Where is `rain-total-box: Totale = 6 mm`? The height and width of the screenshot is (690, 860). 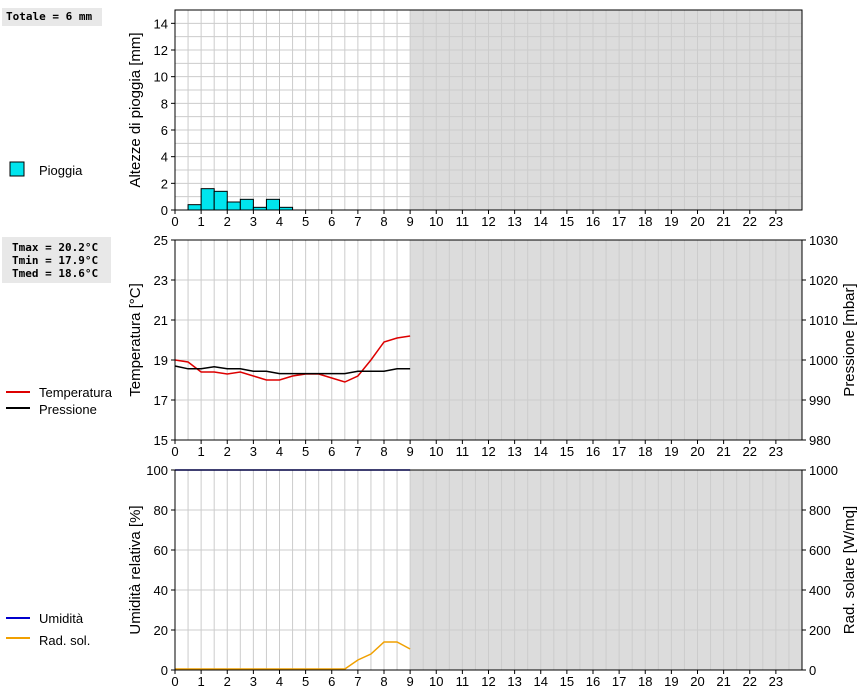 rain-total-box: Totale = 6 mm is located at coordinates (52, 17).